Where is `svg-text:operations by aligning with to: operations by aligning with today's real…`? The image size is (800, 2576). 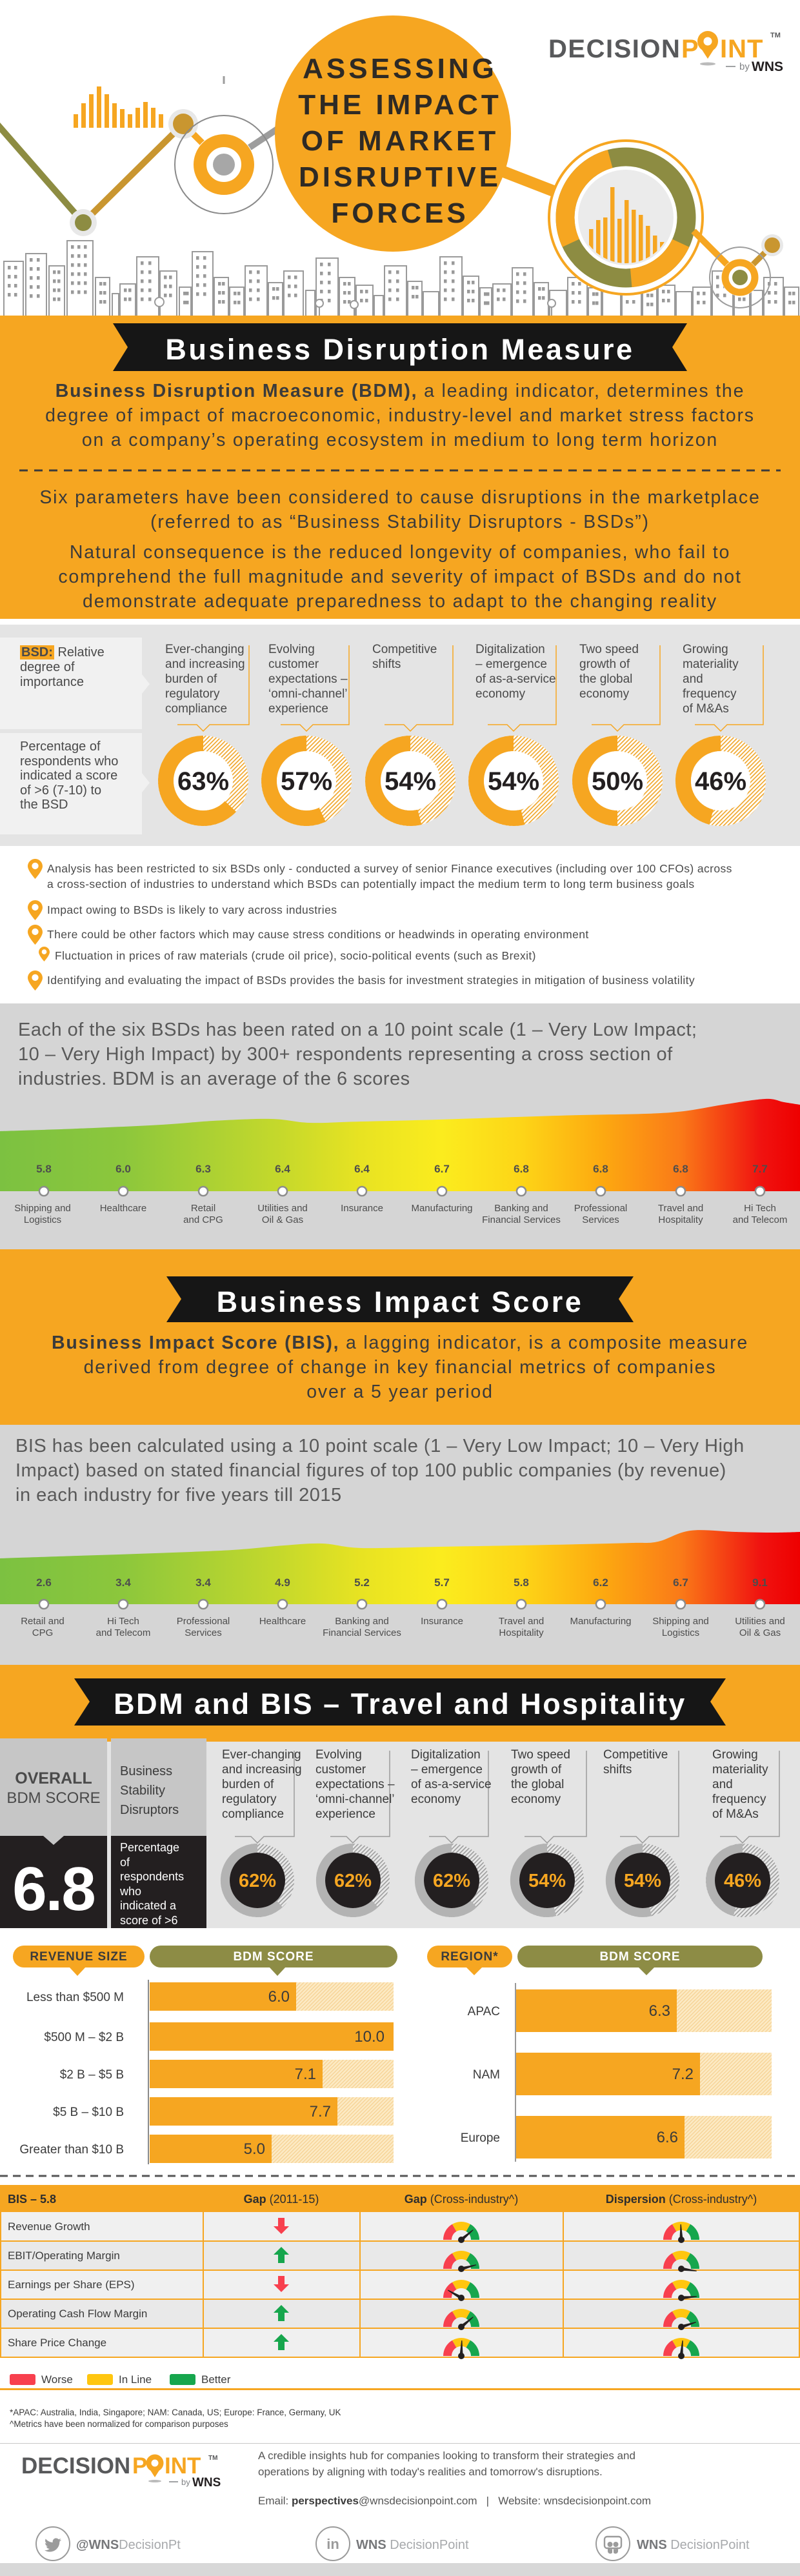
svg-text:operations by aligning with to: operations by aligning with today's real… is located at coordinates (430, 2472).